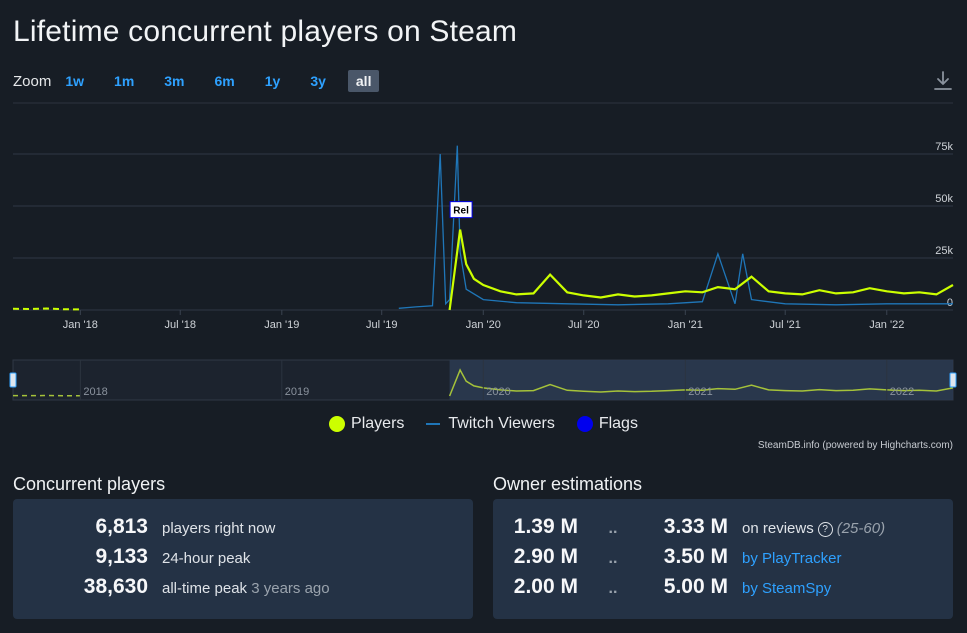 This screenshot has height=633, width=967. I want to click on legend-flags: Flags, so click(607, 424).